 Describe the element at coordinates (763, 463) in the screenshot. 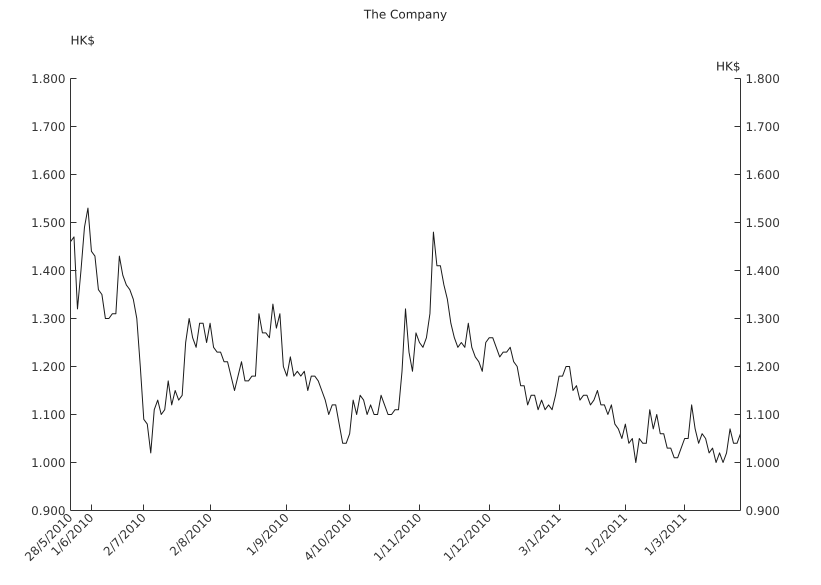

I see `y2-tick-label: 1.000` at that location.